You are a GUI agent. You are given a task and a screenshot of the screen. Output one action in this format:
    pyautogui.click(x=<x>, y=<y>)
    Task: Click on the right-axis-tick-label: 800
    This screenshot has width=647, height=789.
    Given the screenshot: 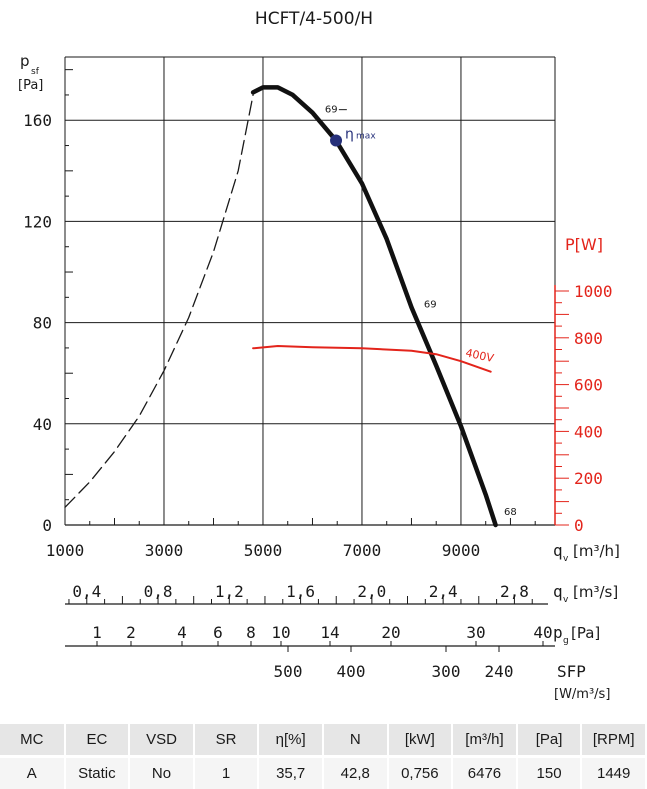 What is the action you would take?
    pyautogui.click(x=588, y=338)
    